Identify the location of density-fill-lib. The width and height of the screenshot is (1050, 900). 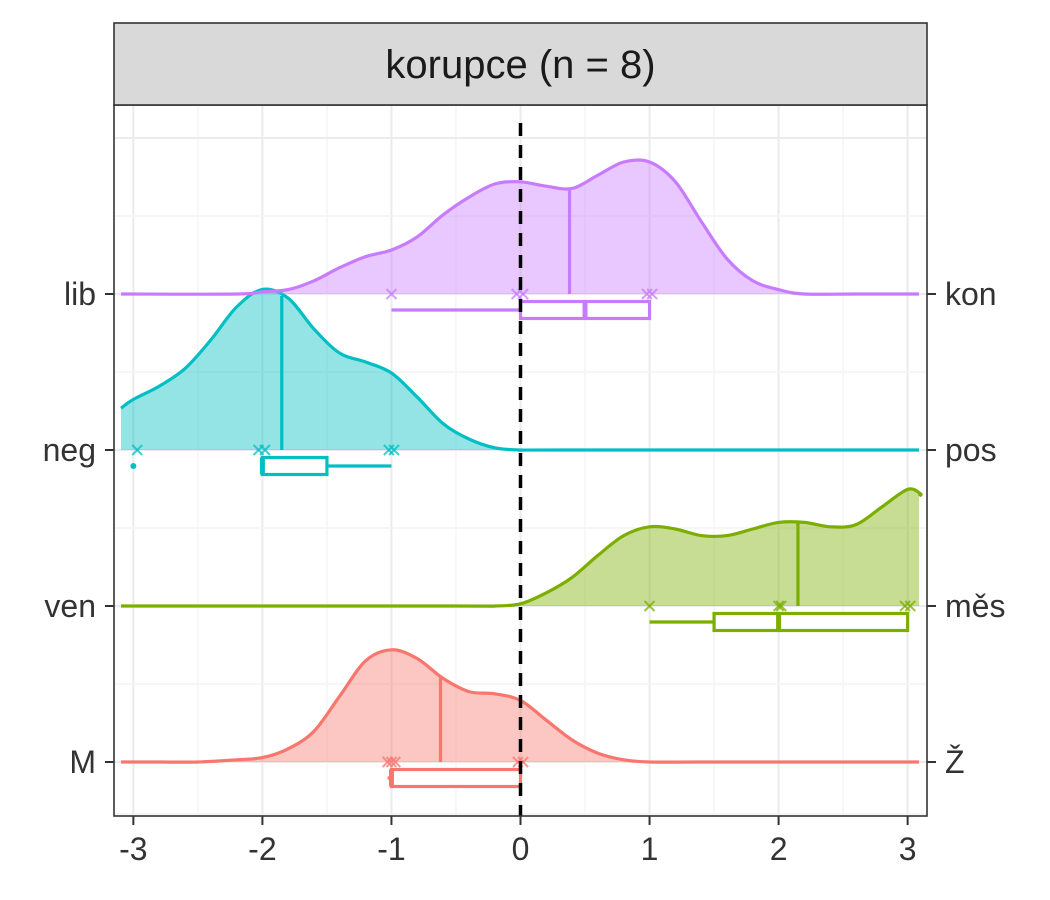
(520, 227).